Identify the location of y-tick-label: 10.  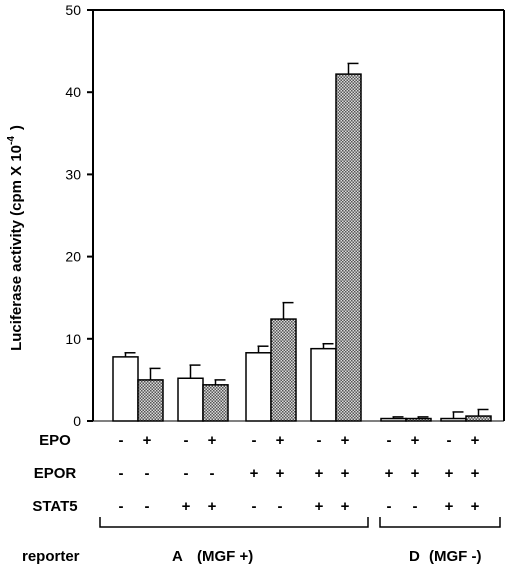
(73, 339).